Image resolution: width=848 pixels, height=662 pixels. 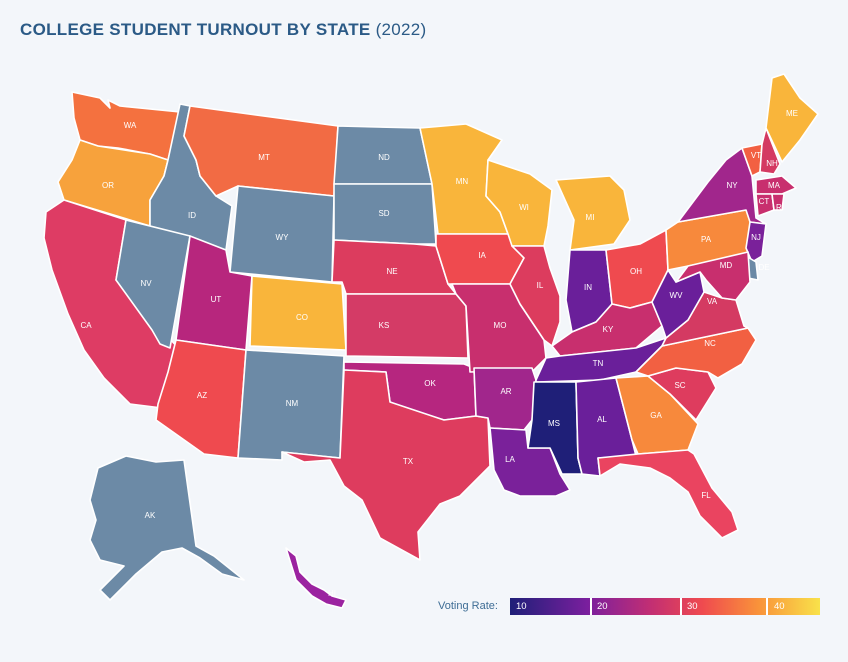 I want to click on state-wv, so click(x=678, y=304).